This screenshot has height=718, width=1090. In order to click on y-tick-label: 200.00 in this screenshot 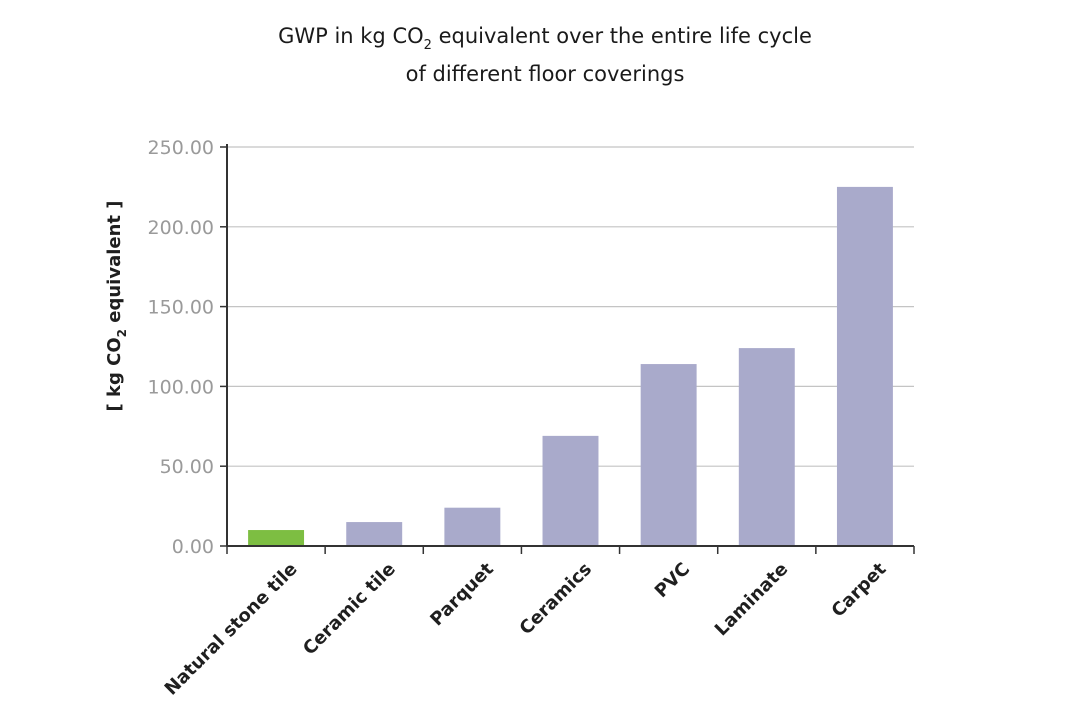, I will do `click(181, 228)`.